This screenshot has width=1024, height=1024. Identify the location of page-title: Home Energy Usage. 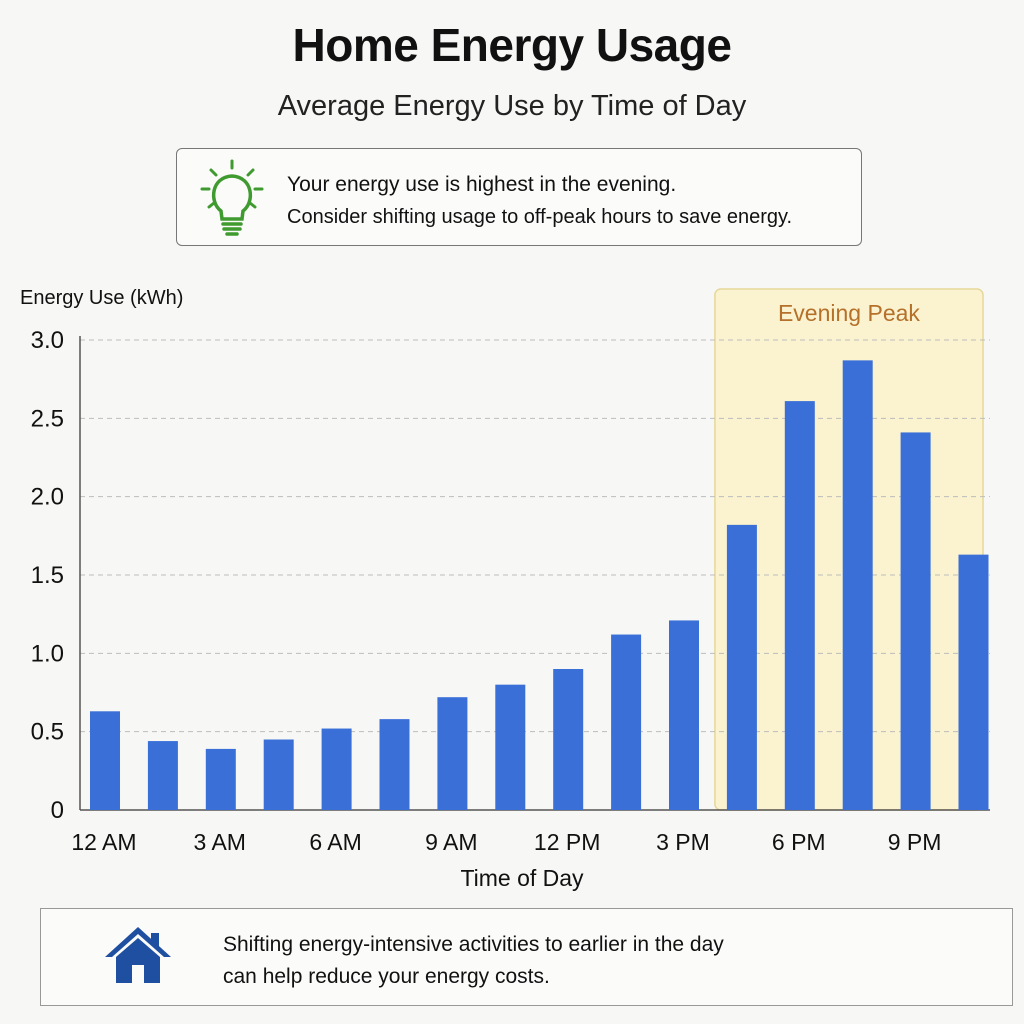
(512, 45).